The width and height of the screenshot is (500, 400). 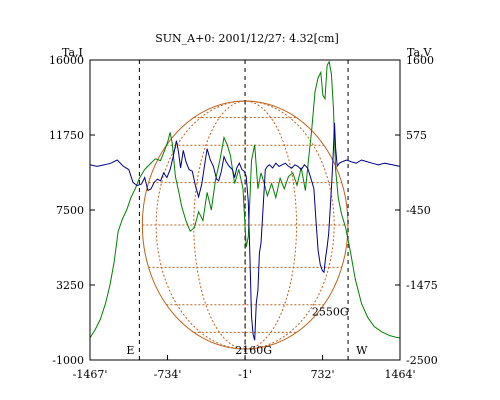 I want to click on x-tick-label: -1467', so click(x=90, y=374).